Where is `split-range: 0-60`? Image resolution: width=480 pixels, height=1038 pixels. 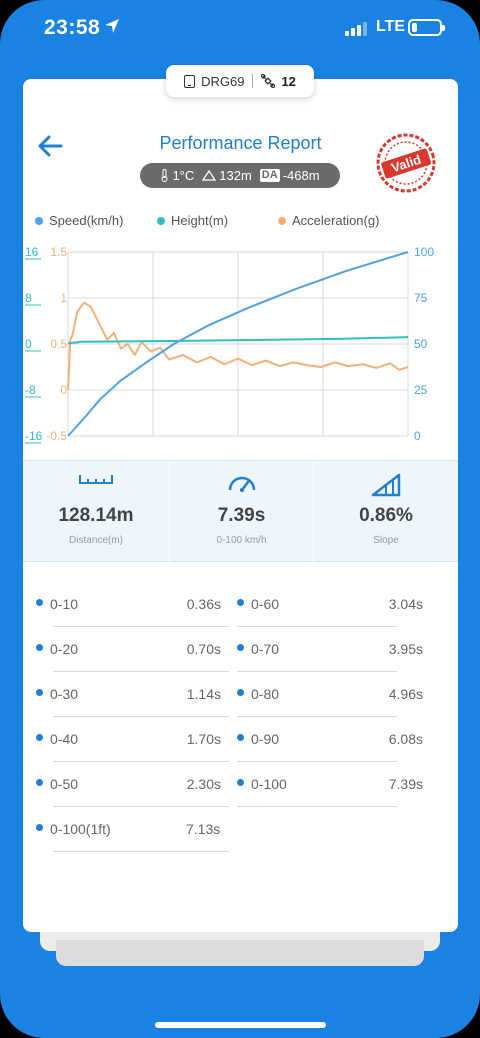
split-range: 0-60 is located at coordinates (265, 604).